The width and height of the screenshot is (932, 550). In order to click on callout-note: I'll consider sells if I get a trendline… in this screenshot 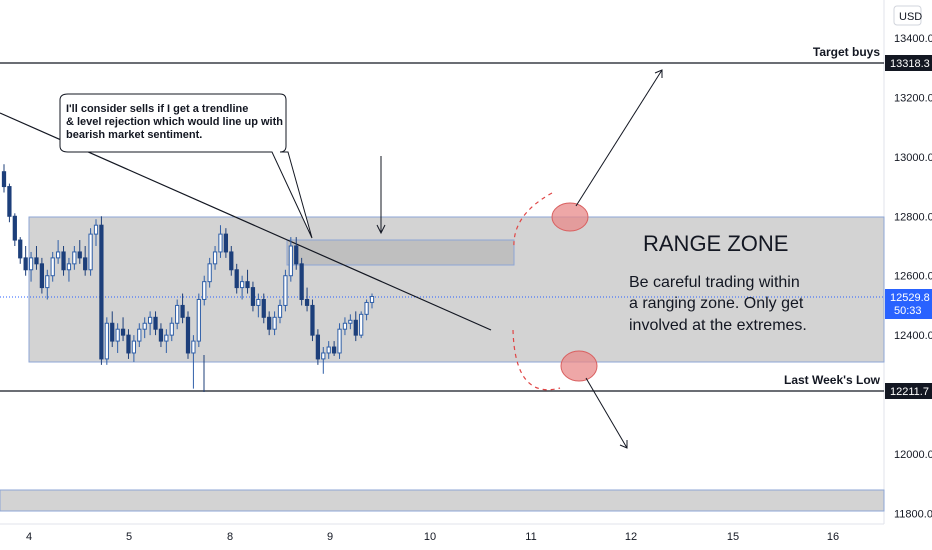, I will do `click(186, 166)`.